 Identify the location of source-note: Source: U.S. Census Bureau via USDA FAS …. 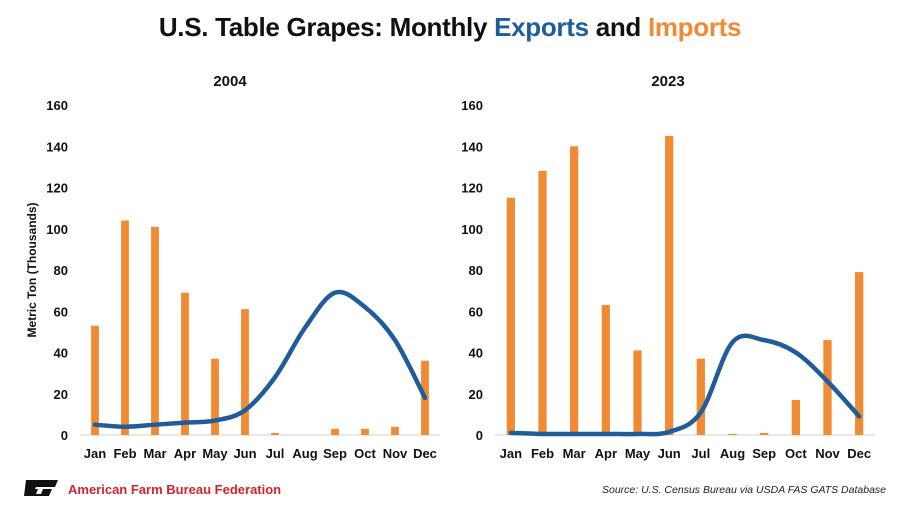
(743, 490).